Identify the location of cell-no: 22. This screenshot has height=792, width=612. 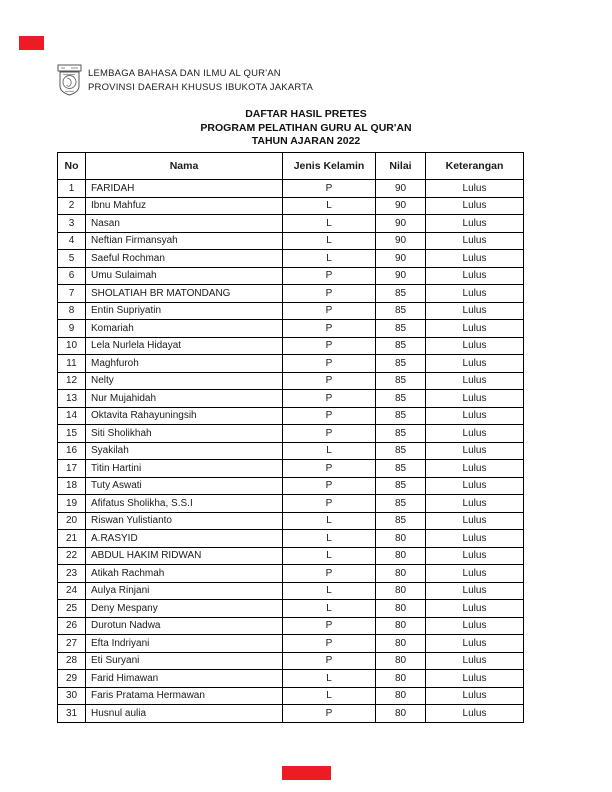
(71, 555).